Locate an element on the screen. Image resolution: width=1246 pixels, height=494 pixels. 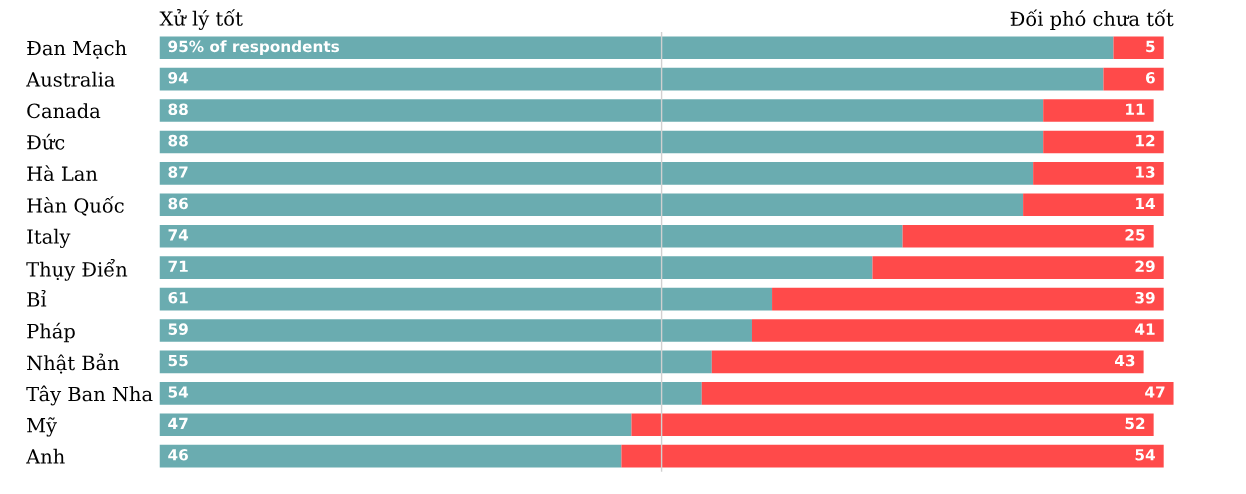
data-label: 71 is located at coordinates (178, 266).